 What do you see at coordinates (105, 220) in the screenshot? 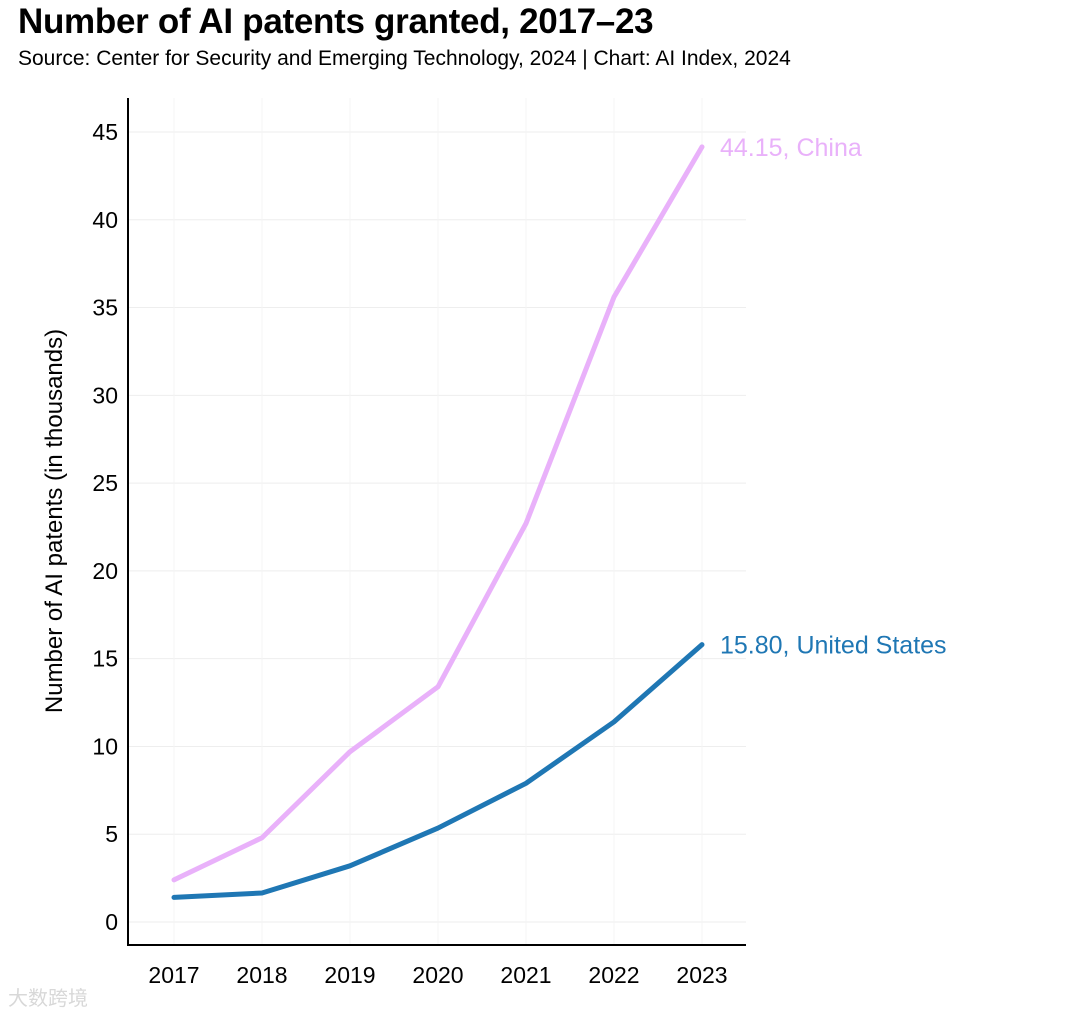
I see `y-tick-label: 40` at bounding box center [105, 220].